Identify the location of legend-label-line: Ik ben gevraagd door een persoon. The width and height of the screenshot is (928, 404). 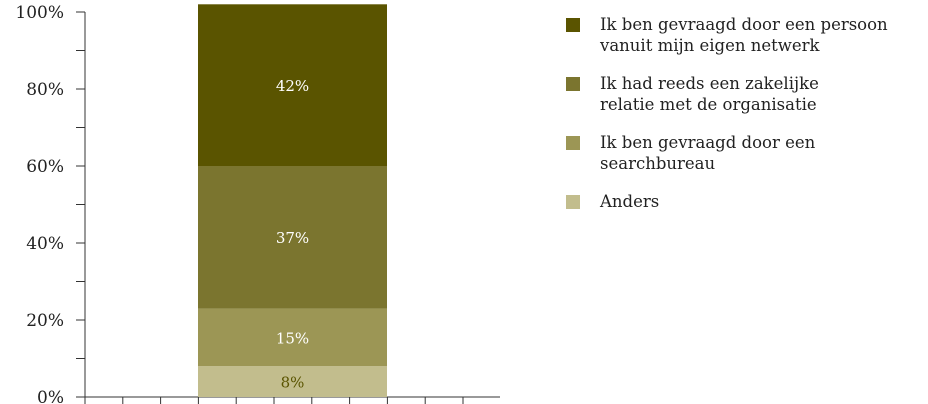
(744, 24).